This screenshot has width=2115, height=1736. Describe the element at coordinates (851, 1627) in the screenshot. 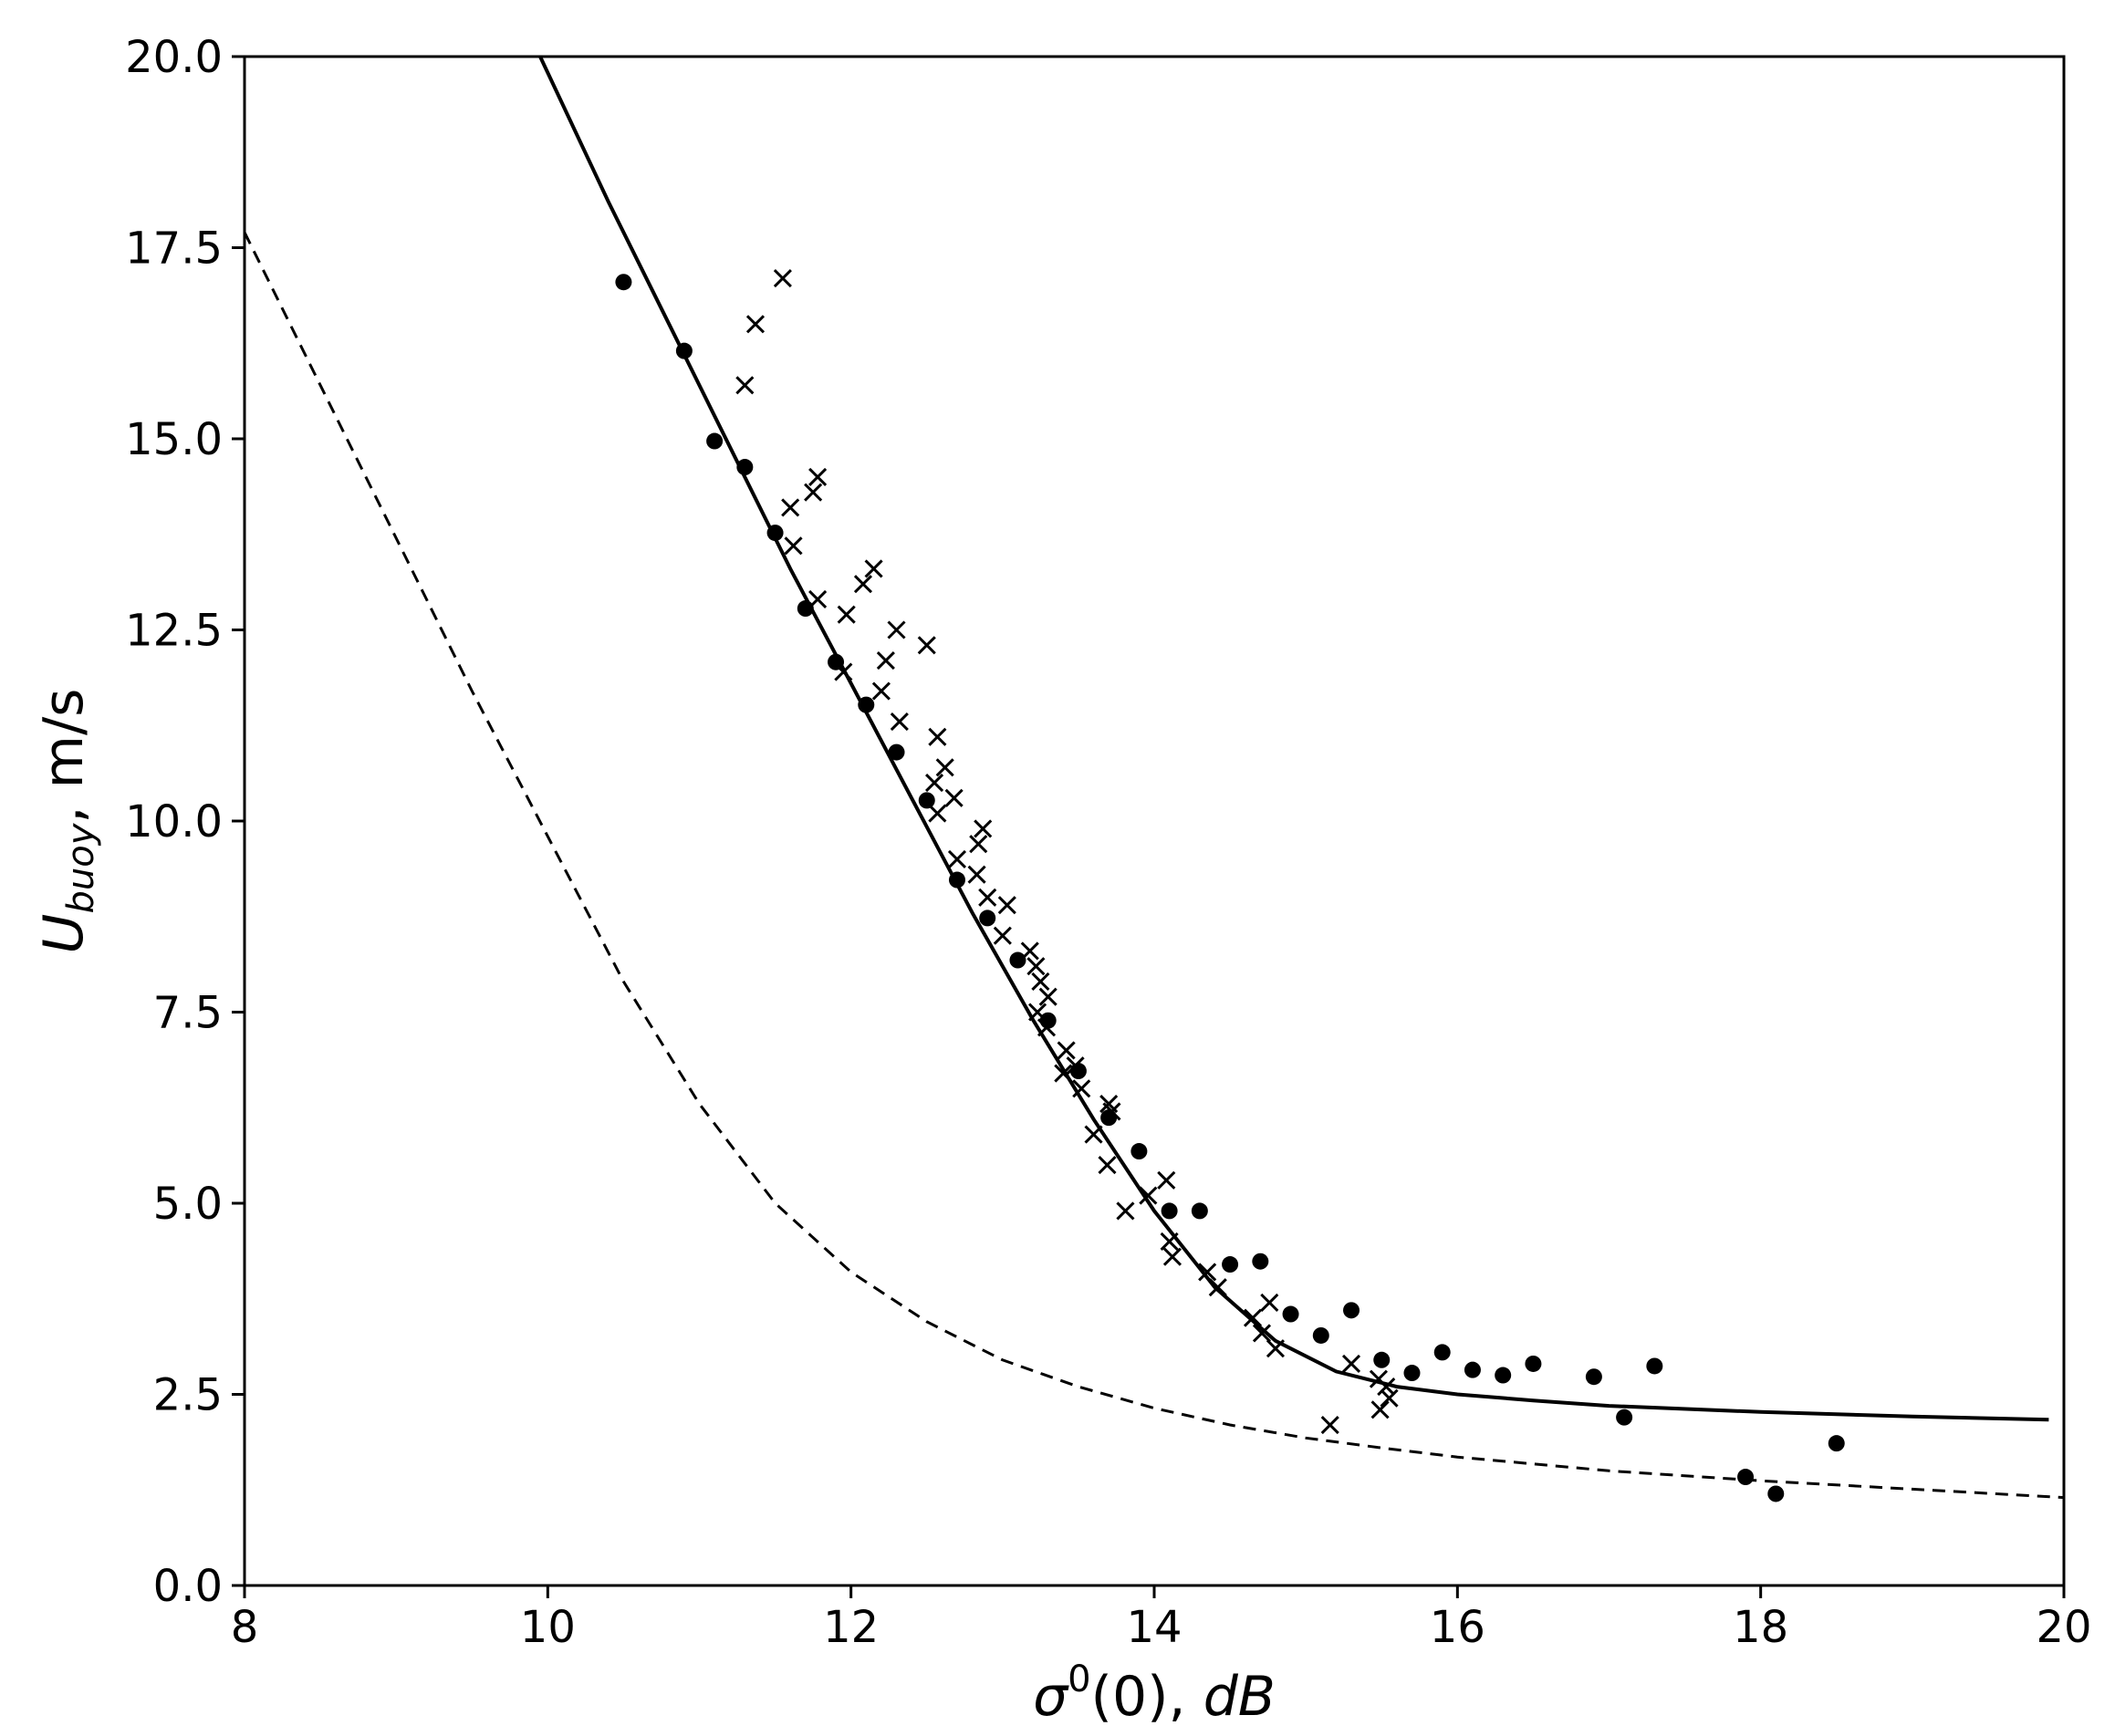

I see `x-tick-label: 12` at that location.